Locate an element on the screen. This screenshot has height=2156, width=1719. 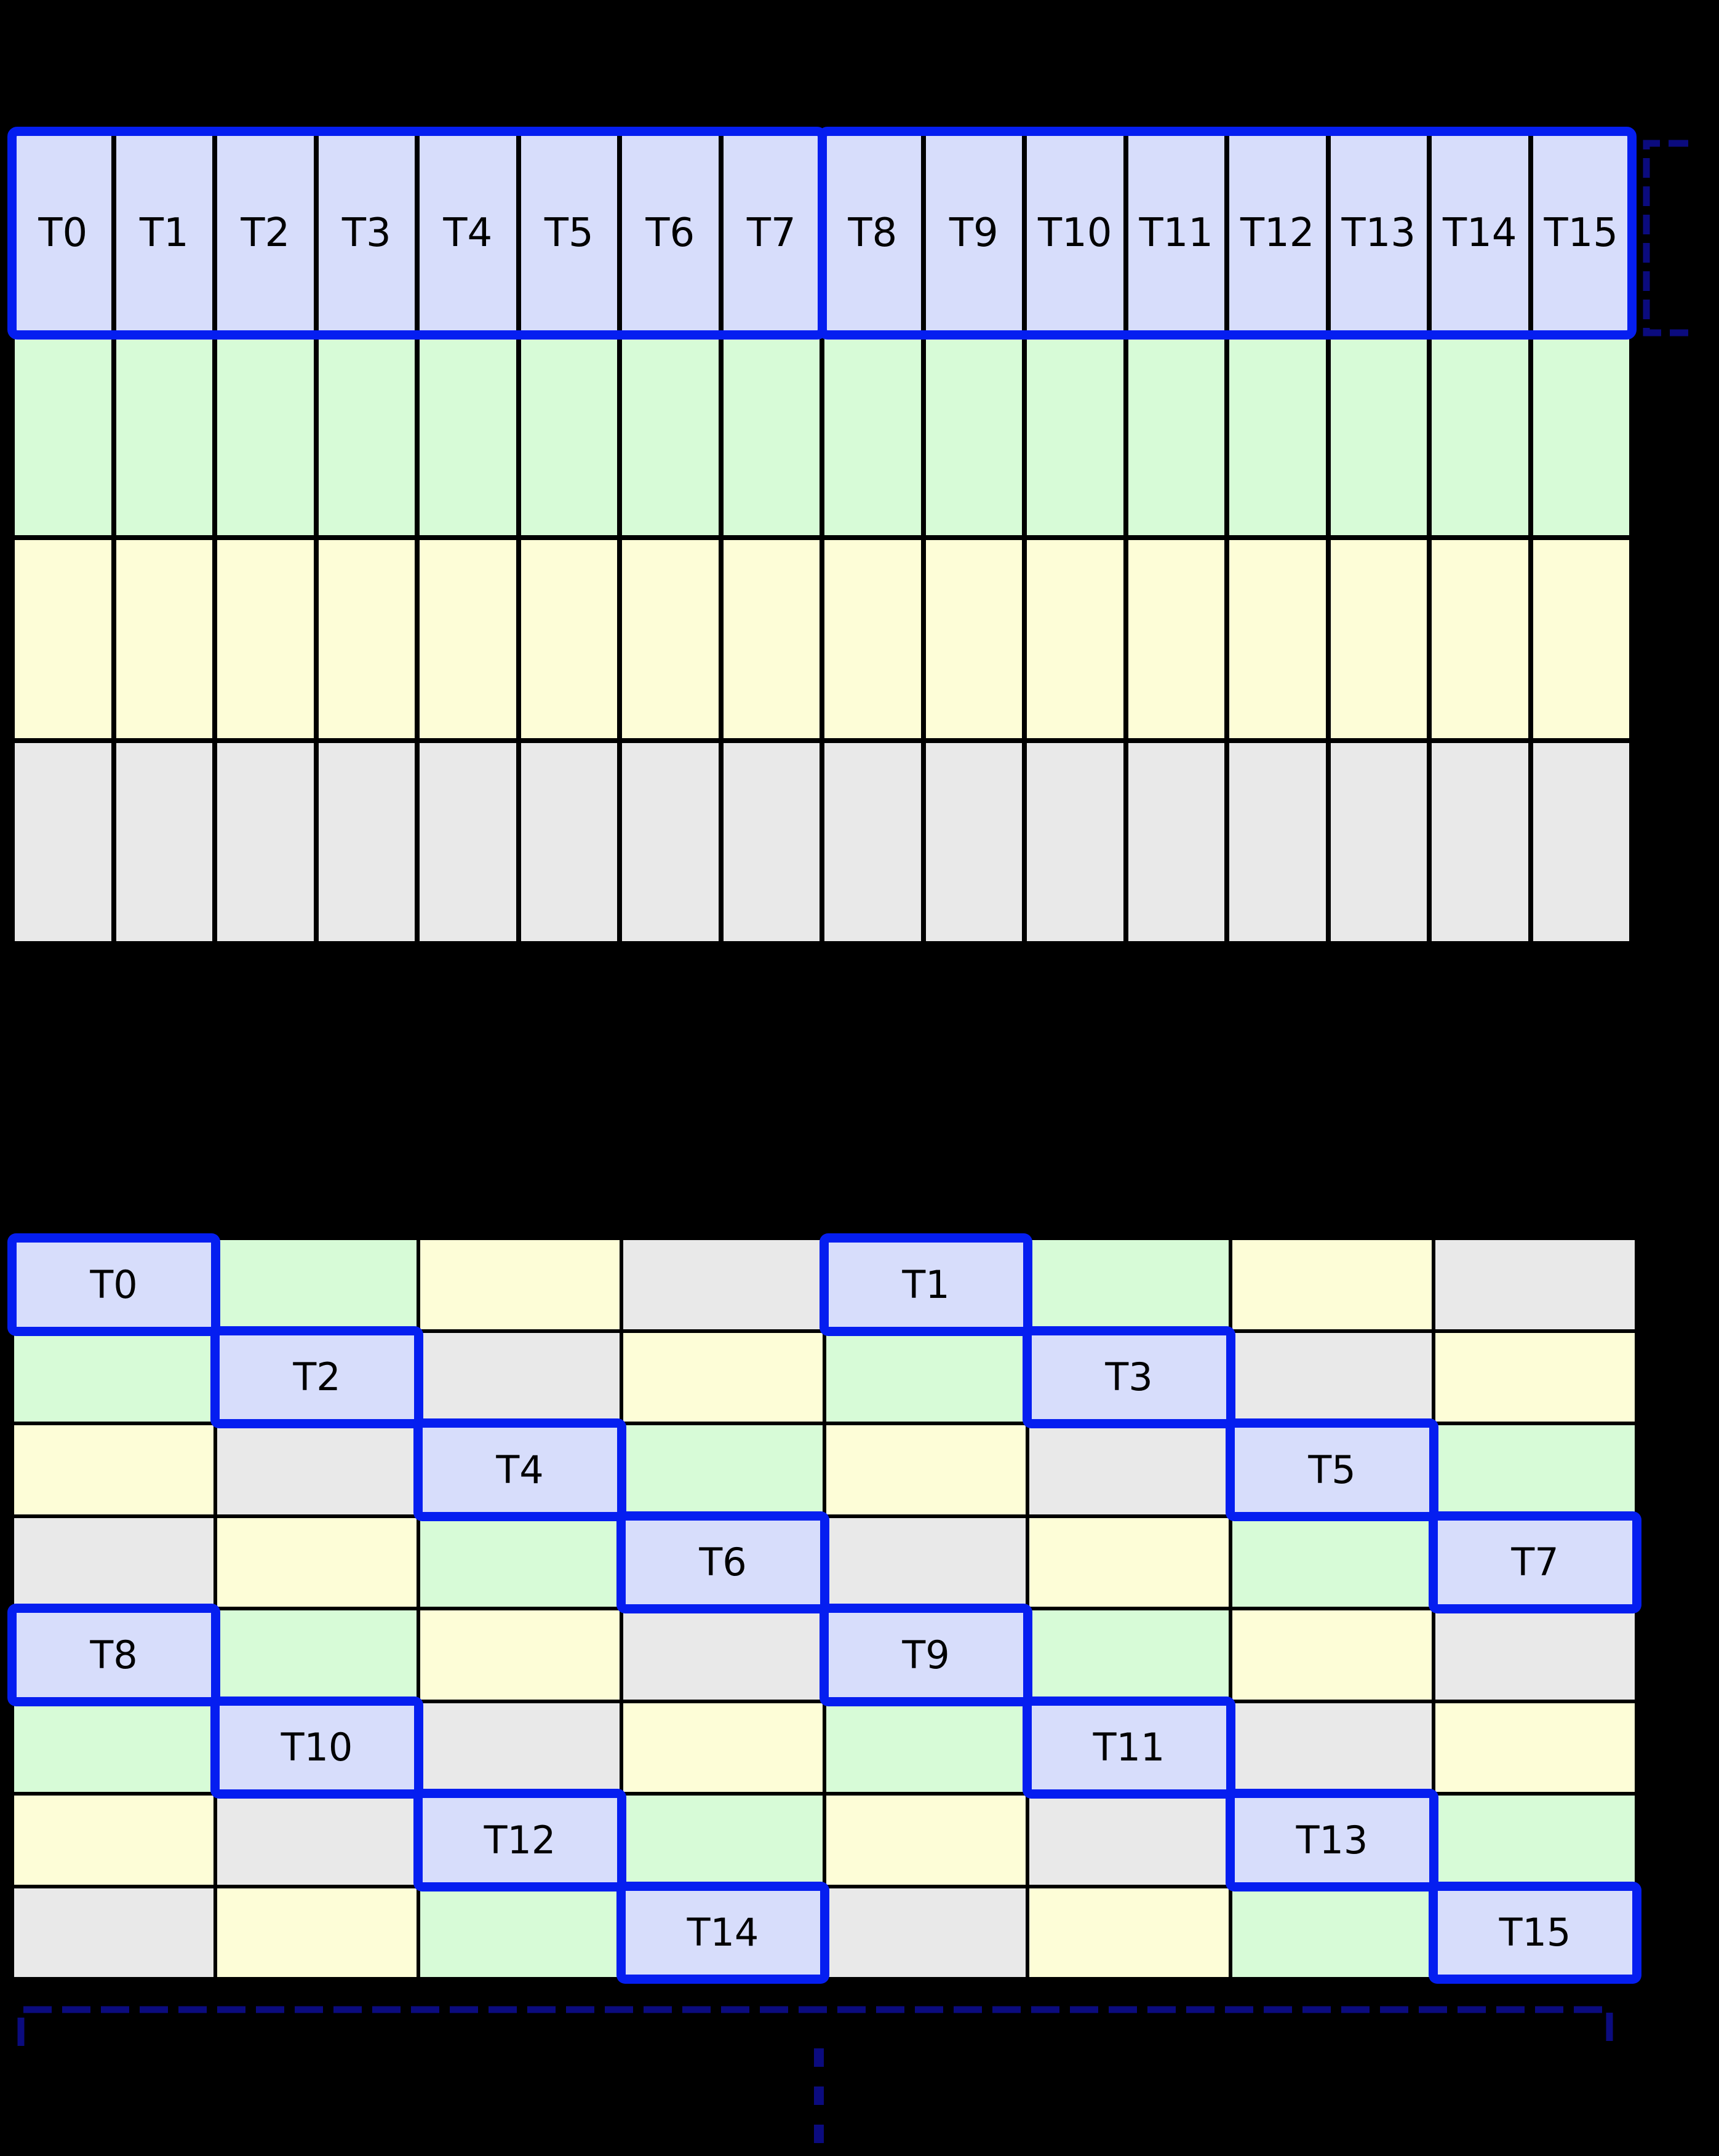
thread-cell-t11: T11 is located at coordinates (1176, 233).